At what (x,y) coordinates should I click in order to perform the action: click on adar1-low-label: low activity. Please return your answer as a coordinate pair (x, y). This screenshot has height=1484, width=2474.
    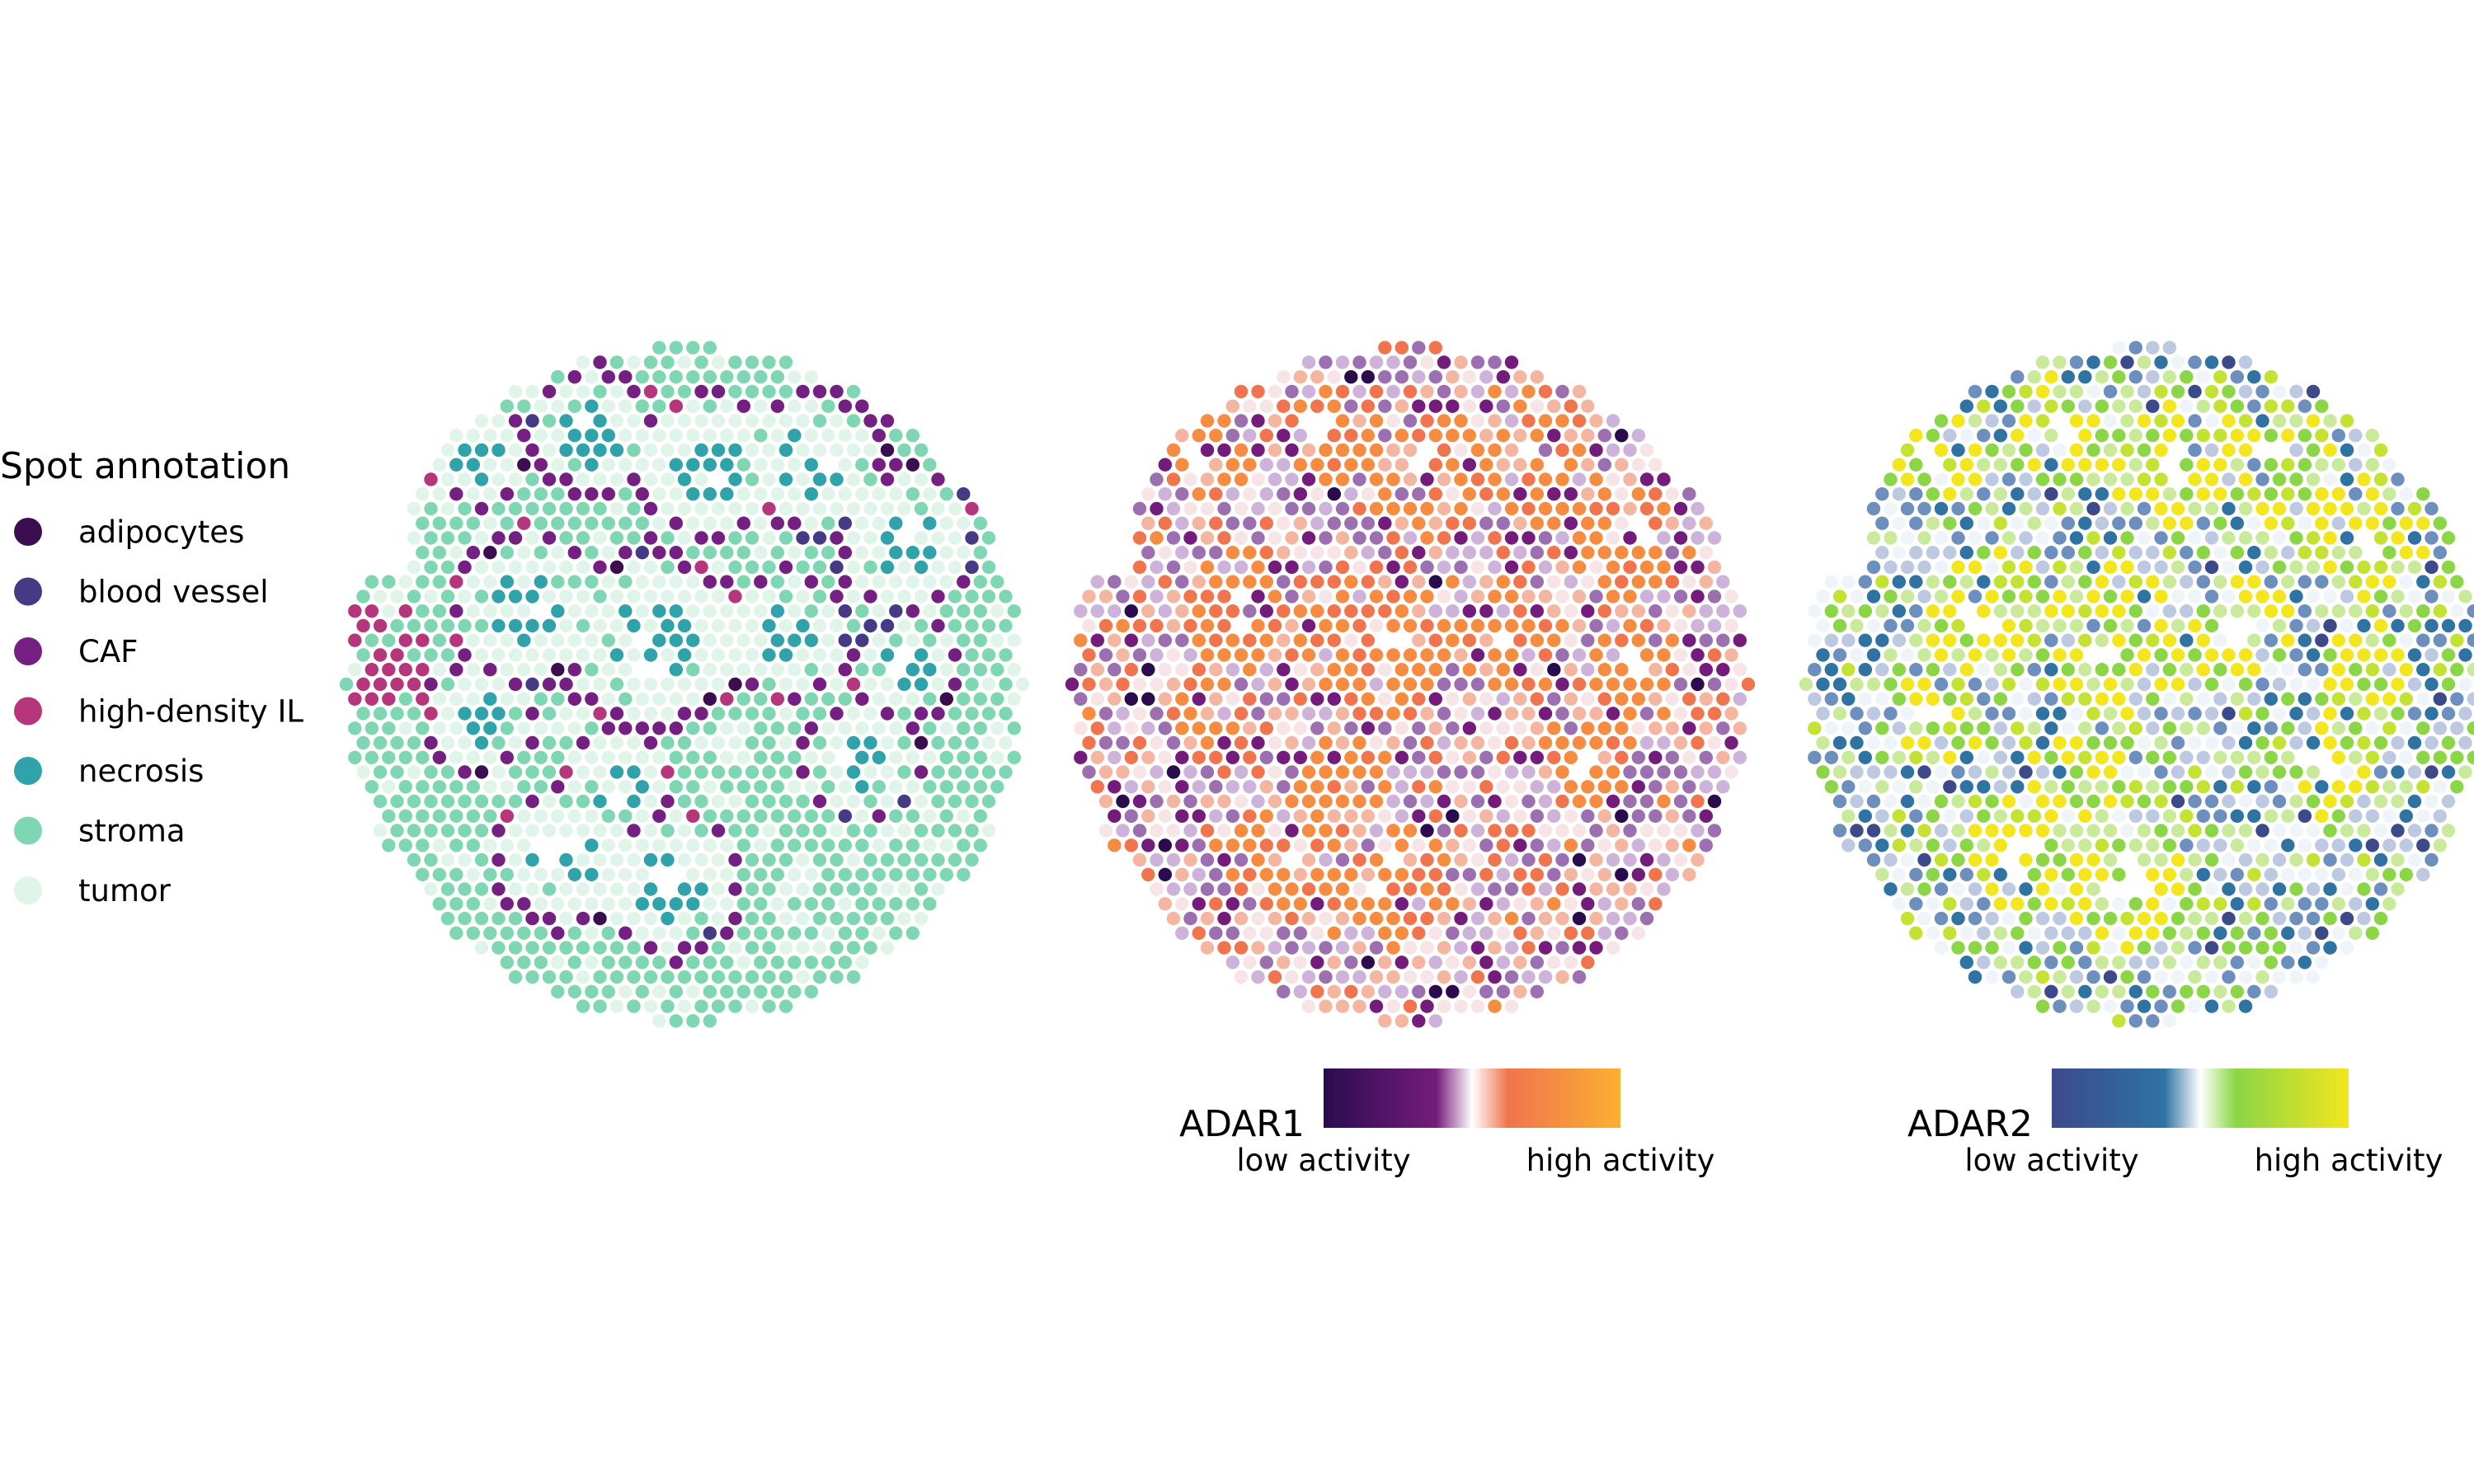
    Looking at the image, I should click on (1323, 1160).